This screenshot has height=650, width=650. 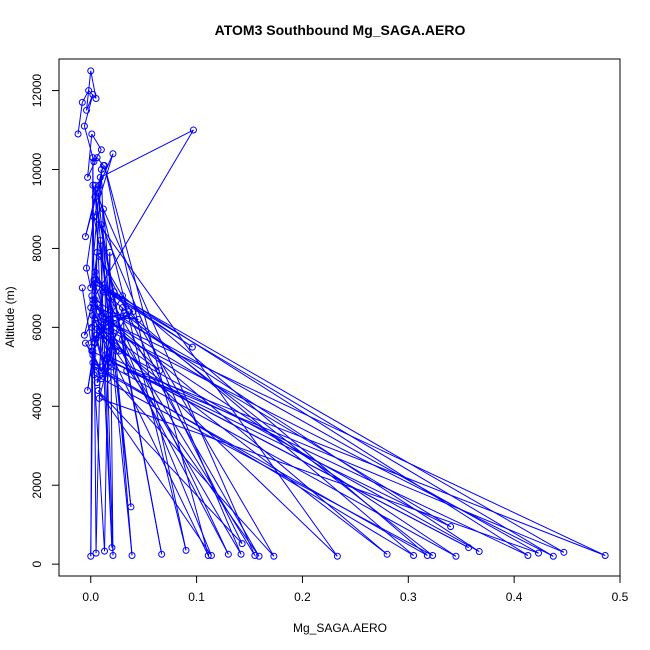 What do you see at coordinates (37, 485) in the screenshot?
I see `y-tick-label: 2000` at bounding box center [37, 485].